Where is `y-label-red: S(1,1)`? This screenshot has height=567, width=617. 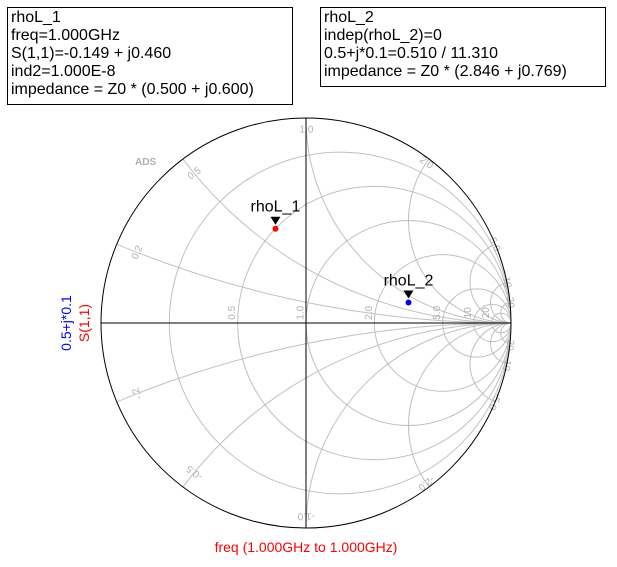
y-label-red: S(1,1) is located at coordinates (84, 323).